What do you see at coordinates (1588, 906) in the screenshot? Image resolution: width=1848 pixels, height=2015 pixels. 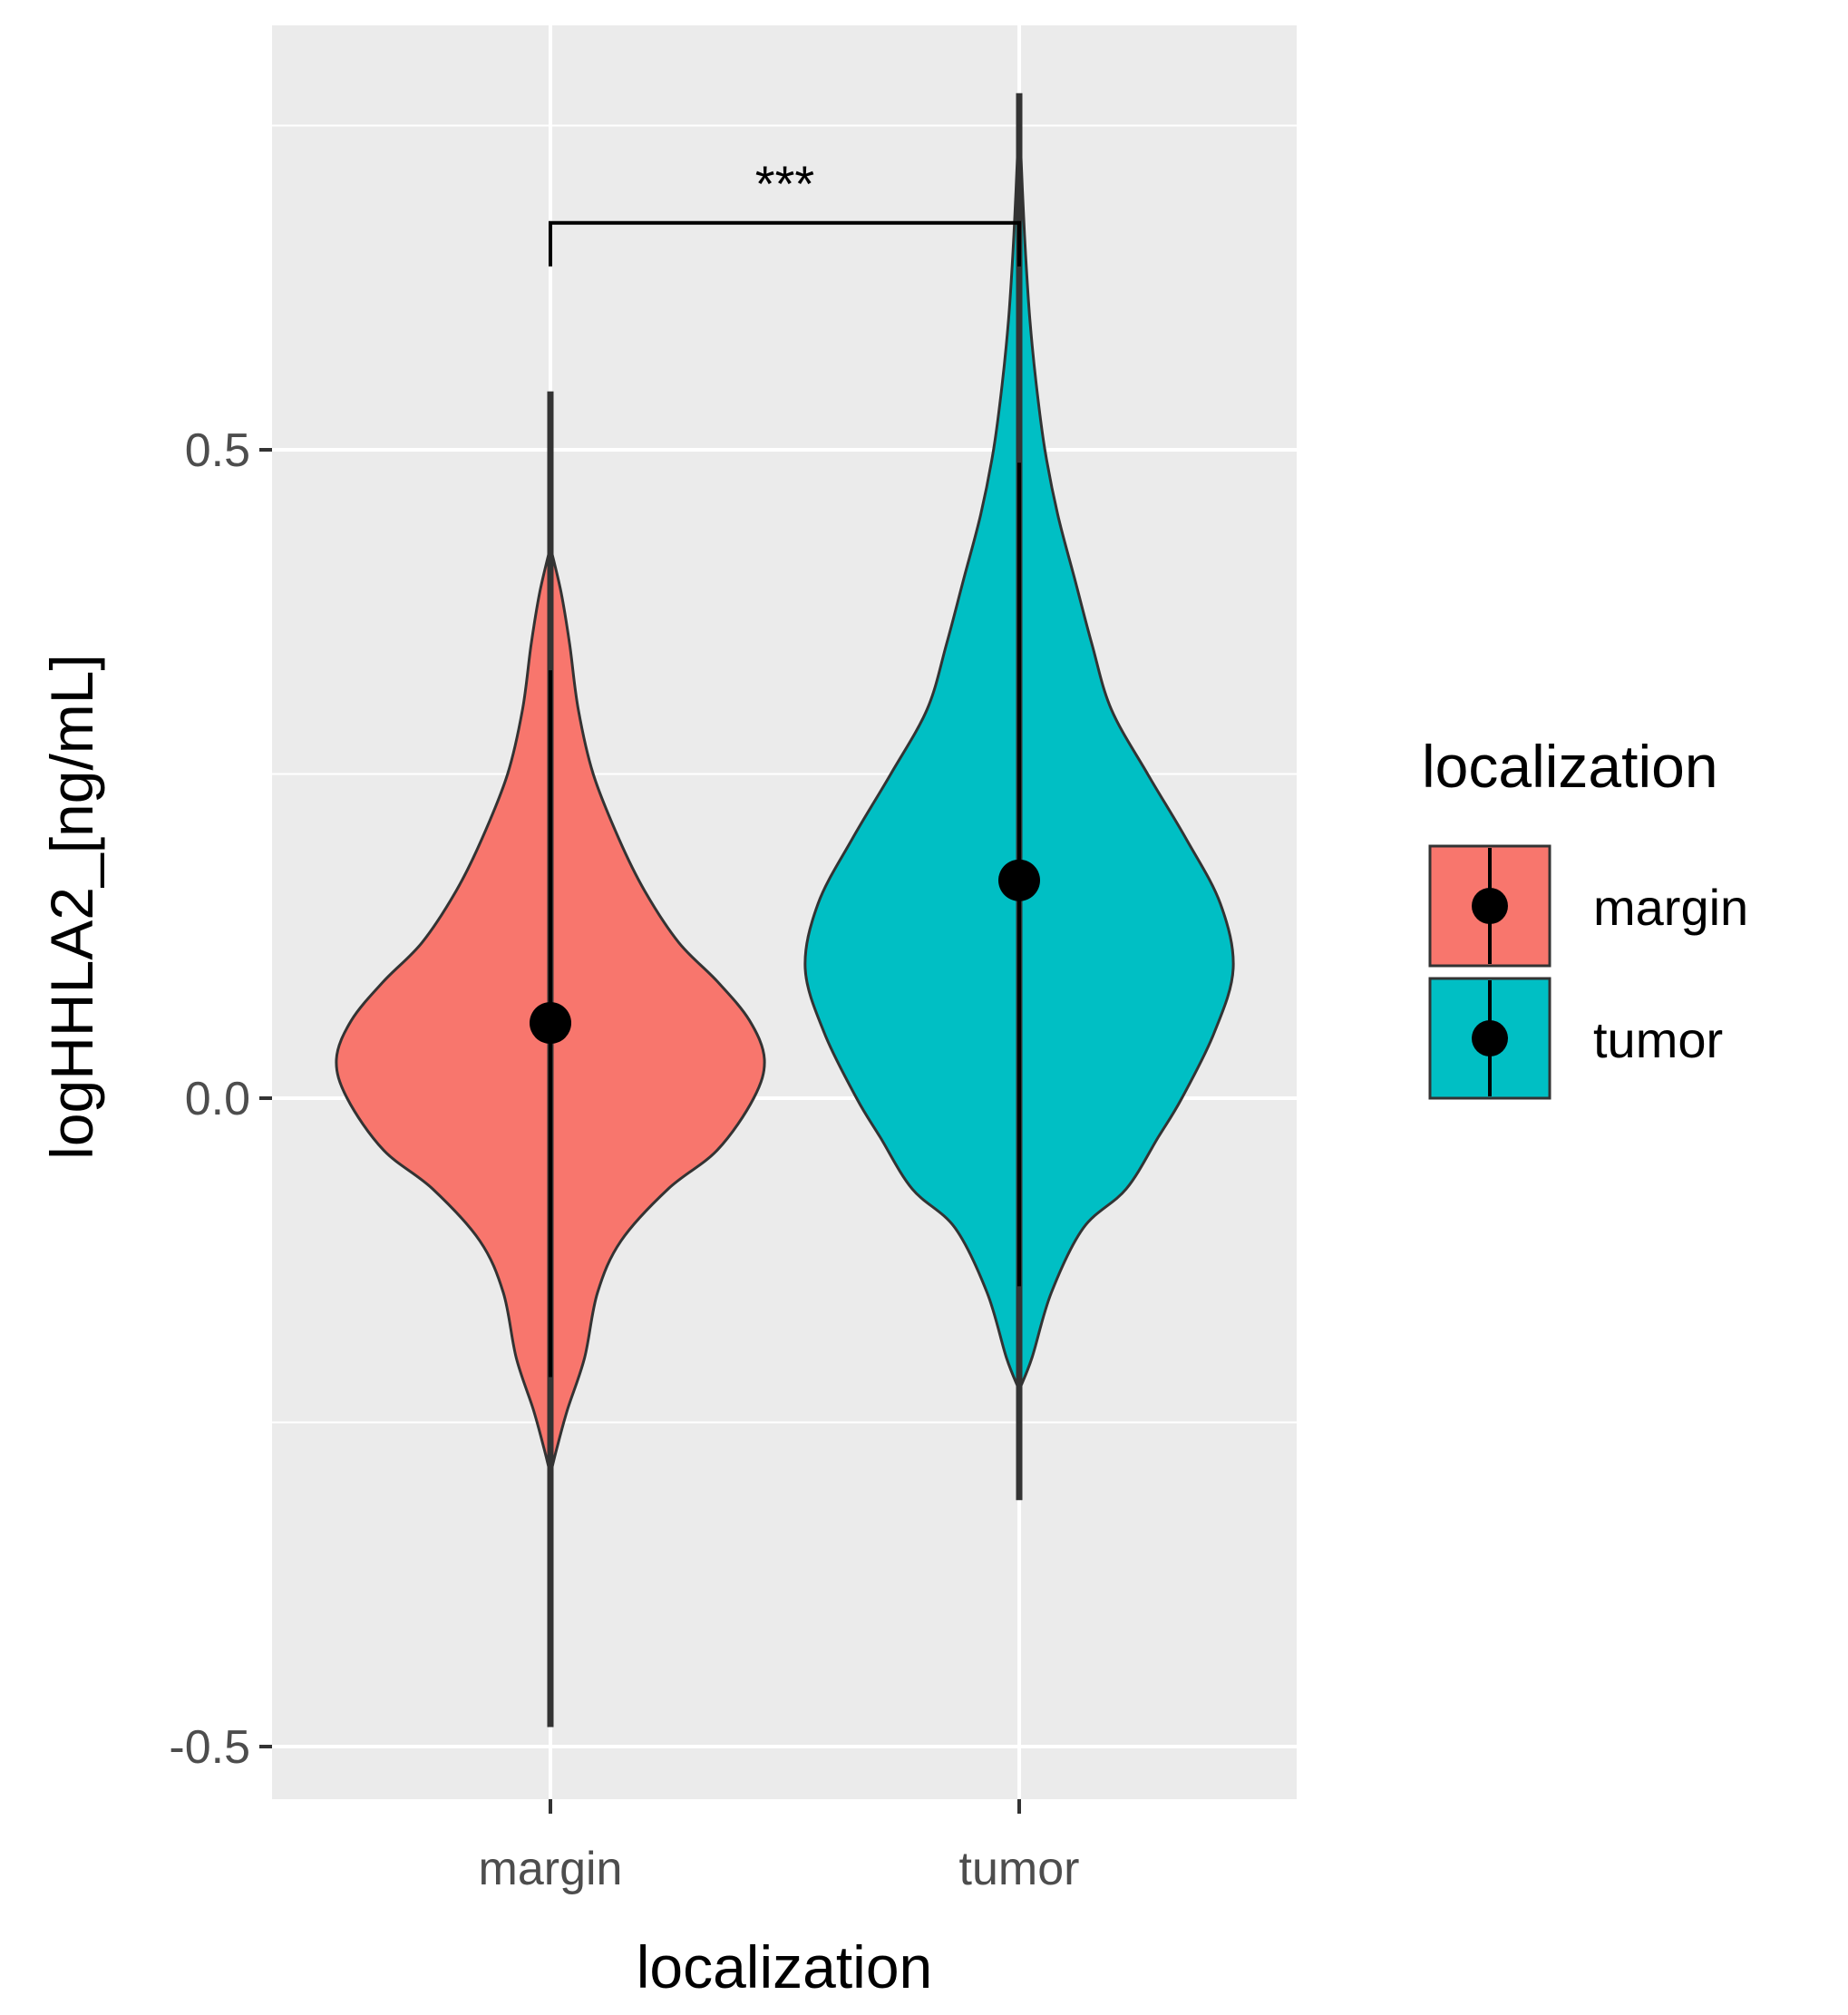 I see `legend-entry-margin: margin` at bounding box center [1588, 906].